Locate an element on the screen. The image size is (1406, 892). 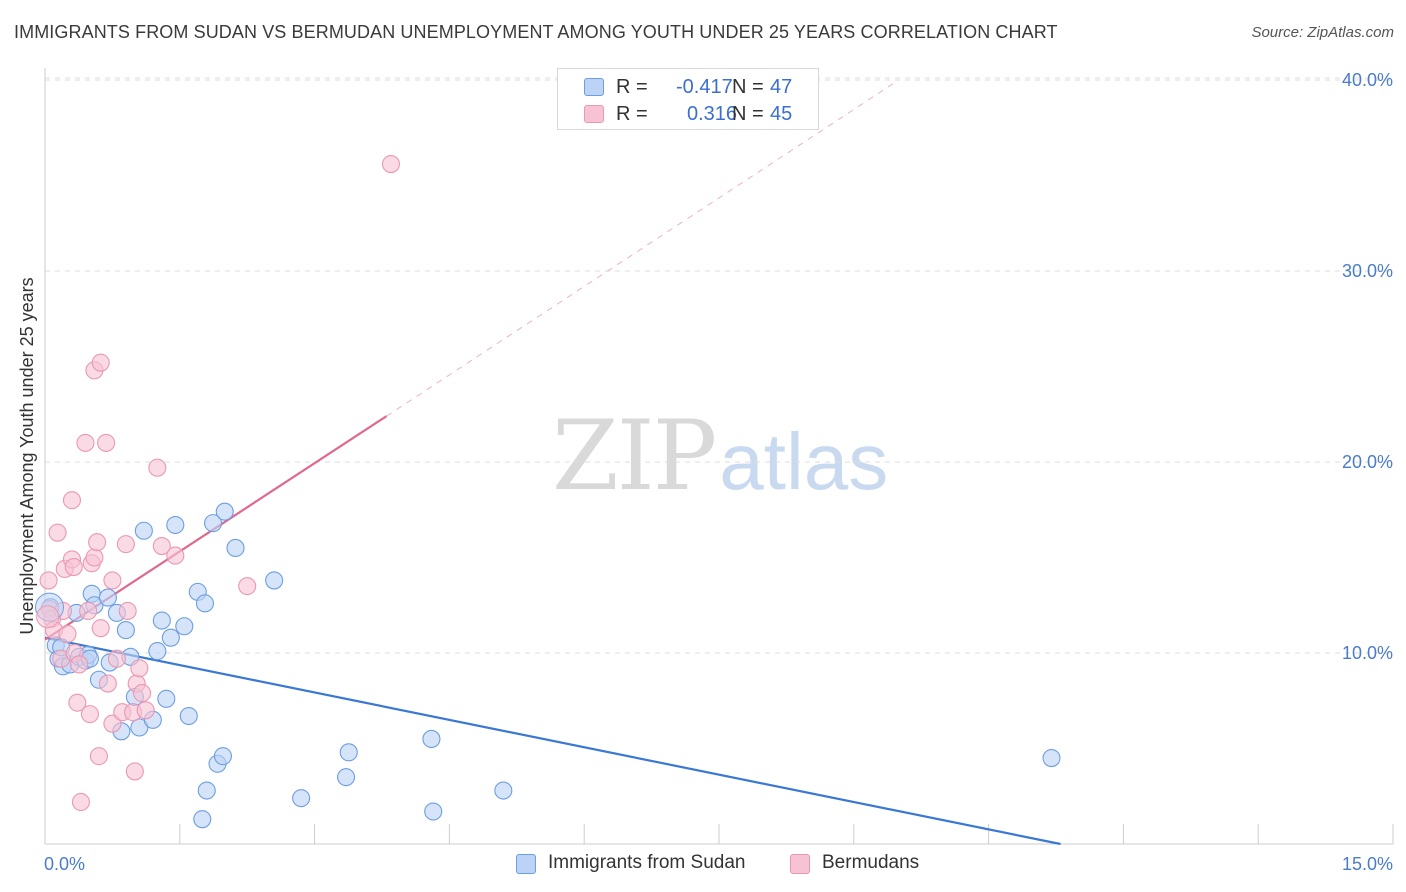
y-axis-label: Unemployment Among Youth under 25 years is located at coordinates (27, 455).